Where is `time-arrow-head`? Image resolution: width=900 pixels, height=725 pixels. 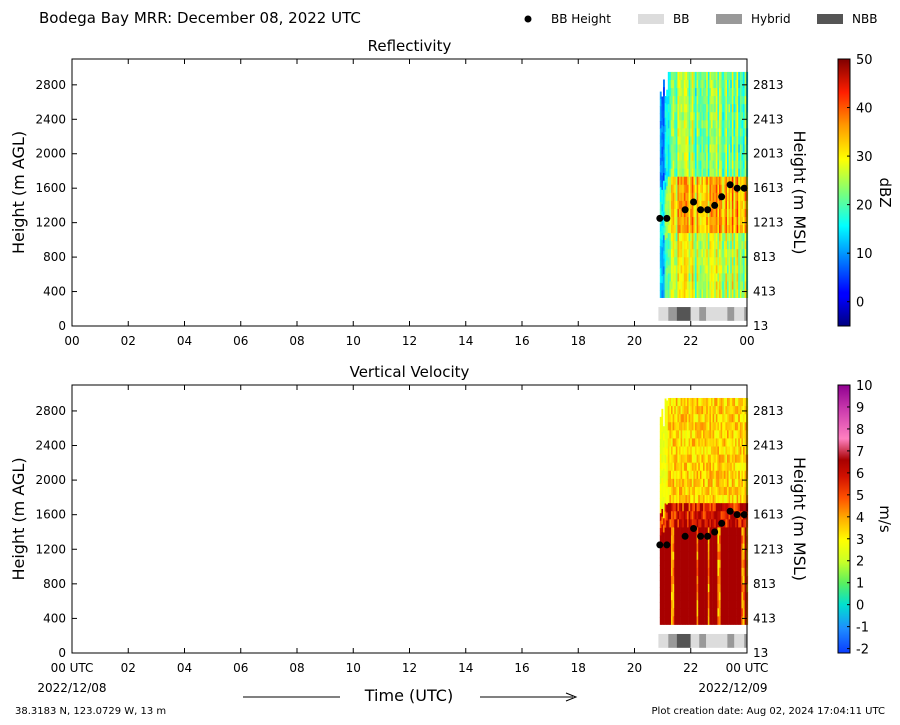 time-arrow-head is located at coordinates (571, 697).